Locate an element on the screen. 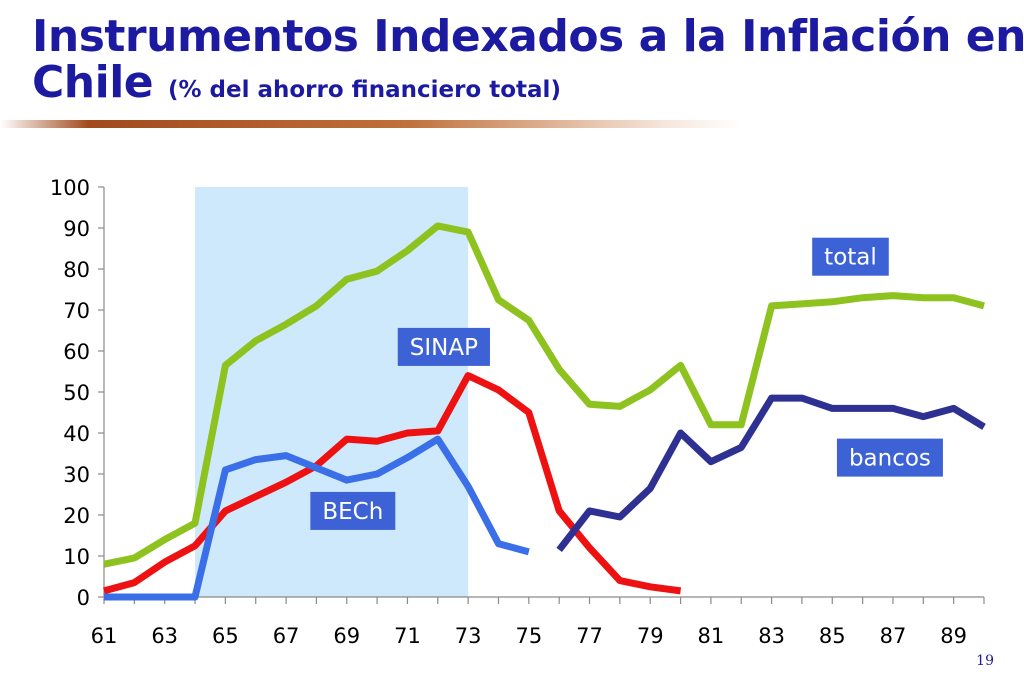 The image size is (1024, 683). series-label-box-sinap is located at coordinates (443, 346).